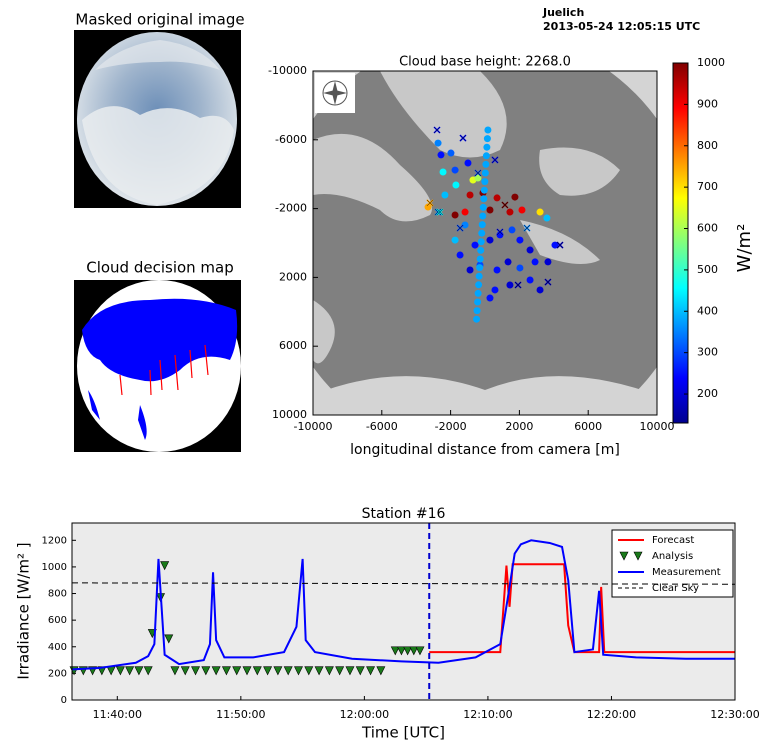  I want to click on colorbar-tick-label: 900, so click(707, 103).